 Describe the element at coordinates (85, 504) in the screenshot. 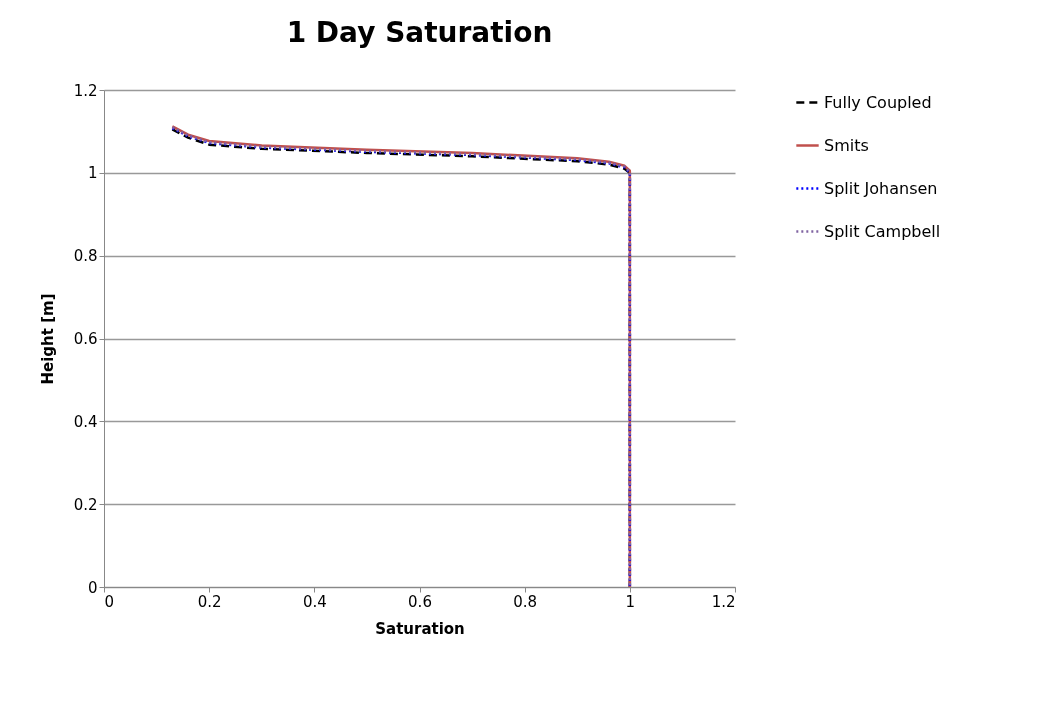

I see `y-tick-label: 0.2` at that location.